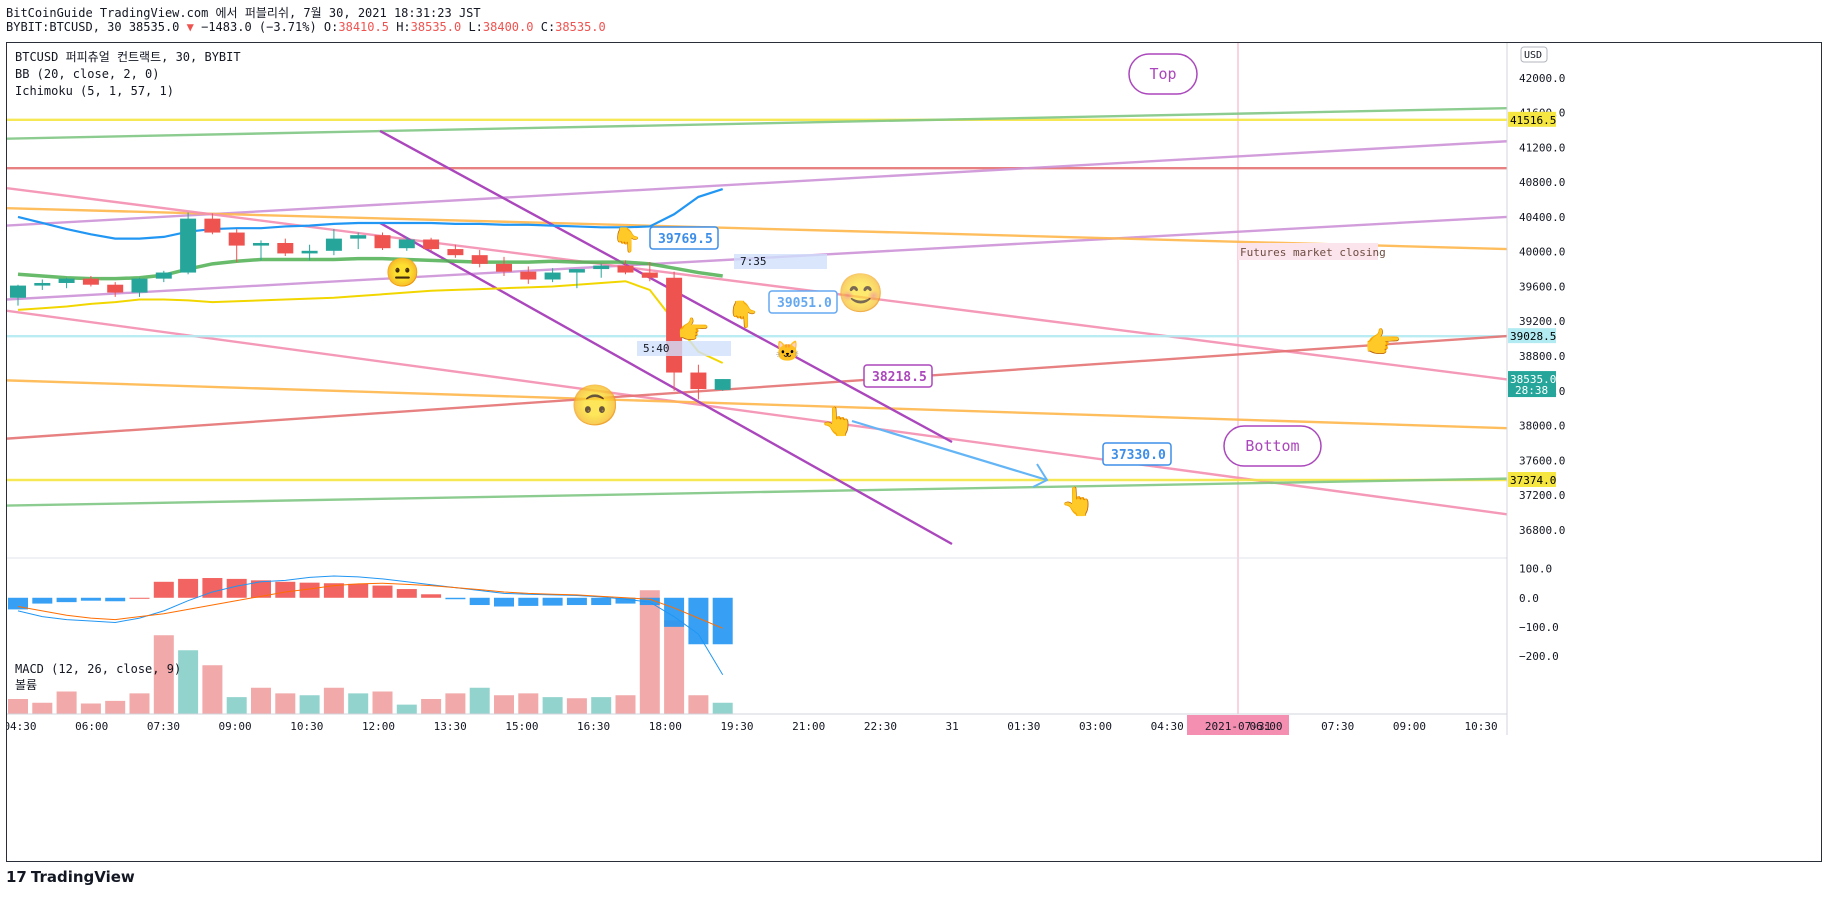  Describe the element at coordinates (378, 726) in the screenshot. I see `time-tick-label: 12:00` at that location.